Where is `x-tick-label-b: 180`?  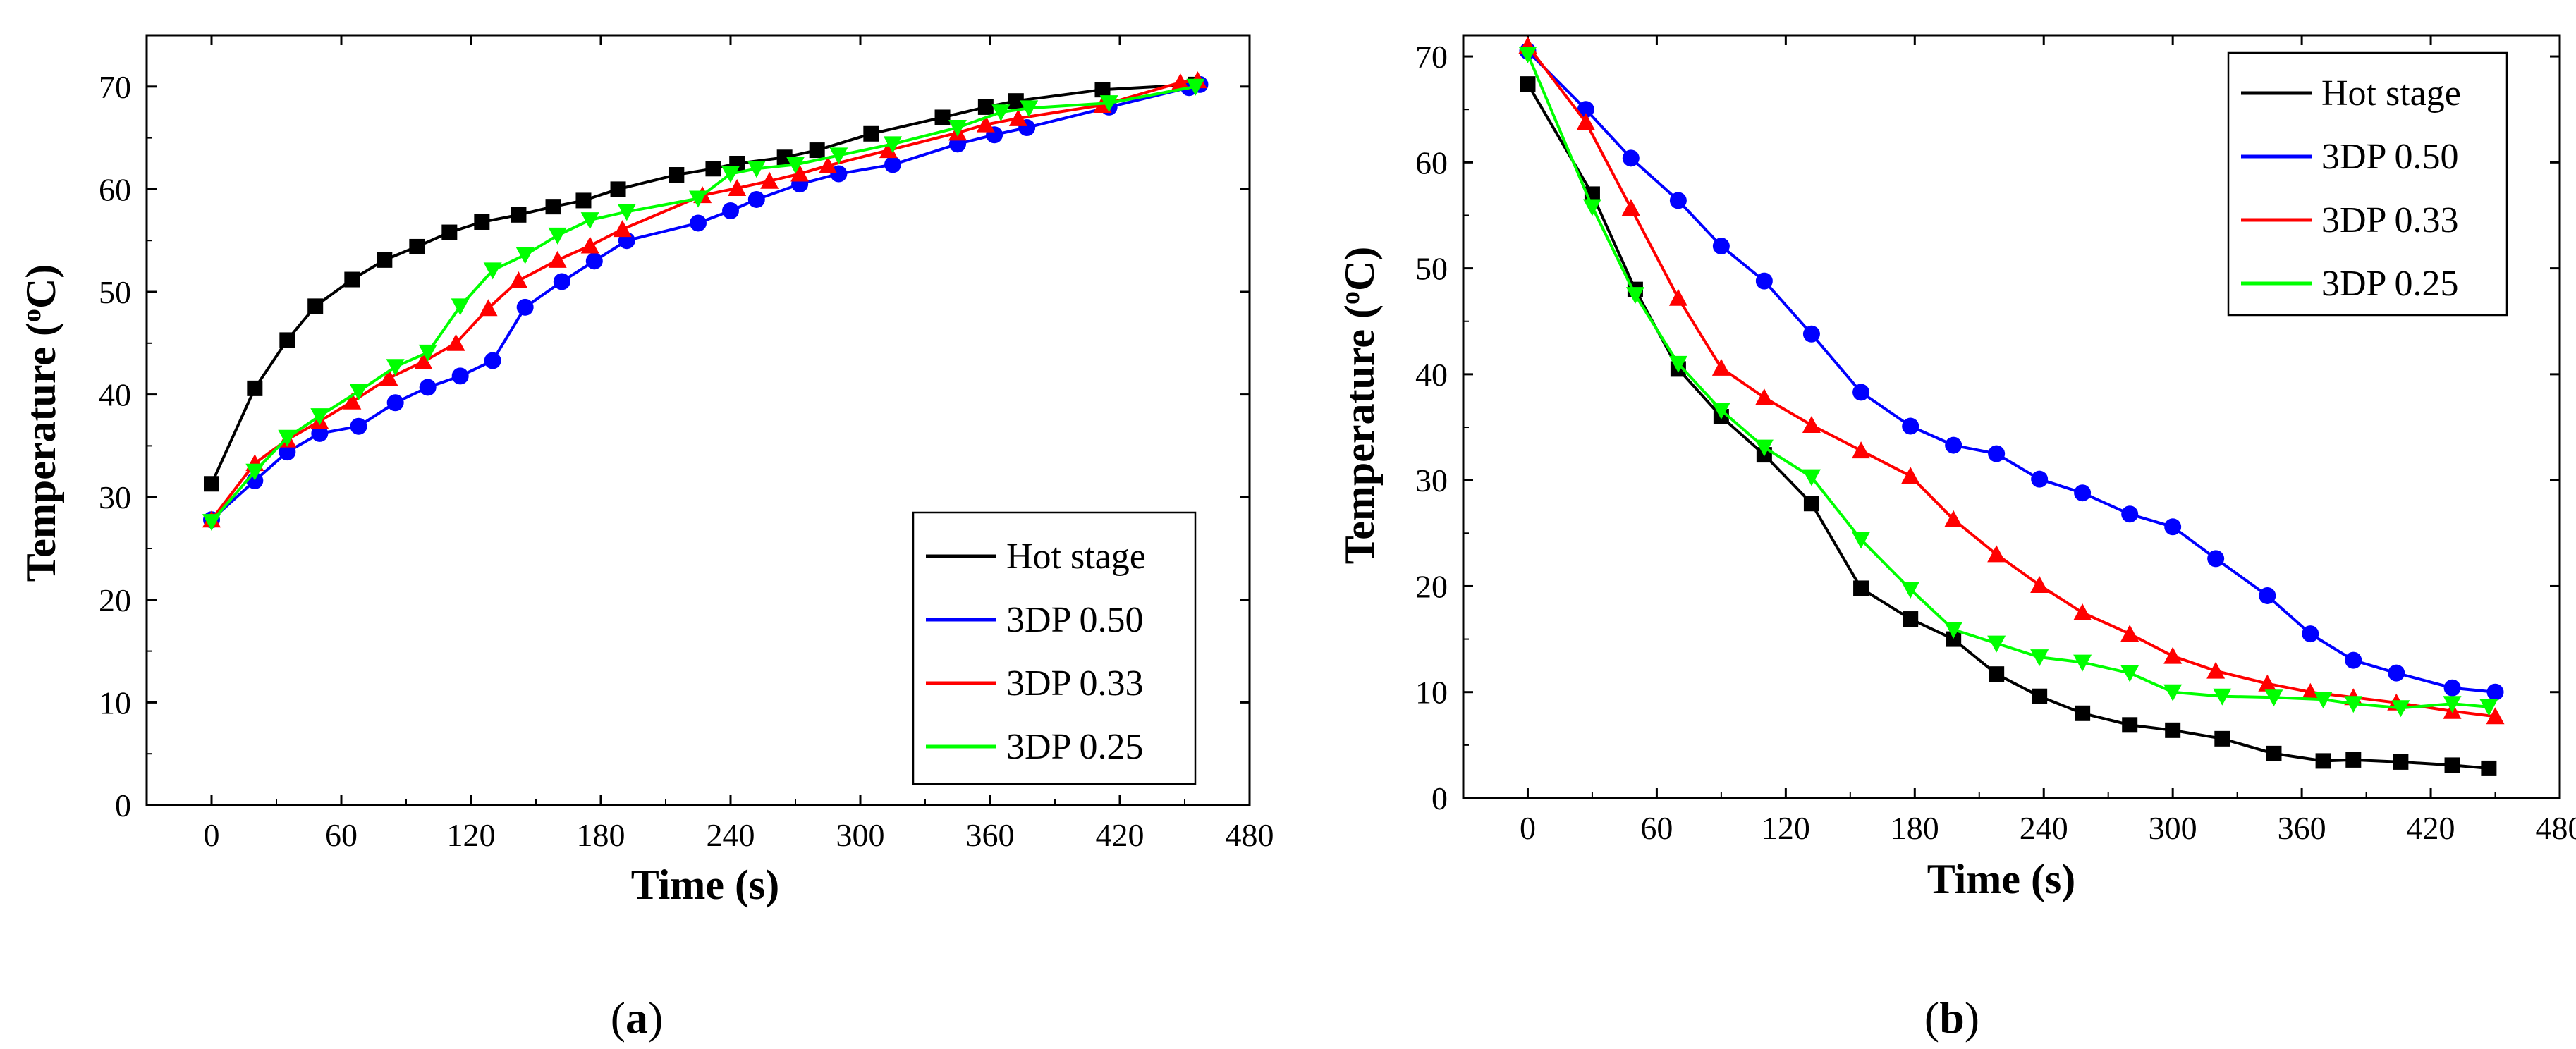
x-tick-label-b: 180 is located at coordinates (1915, 828).